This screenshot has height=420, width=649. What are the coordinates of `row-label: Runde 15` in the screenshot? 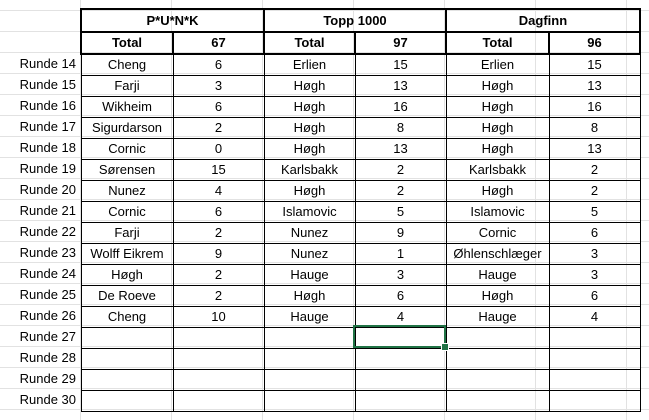 It's located at (47, 84).